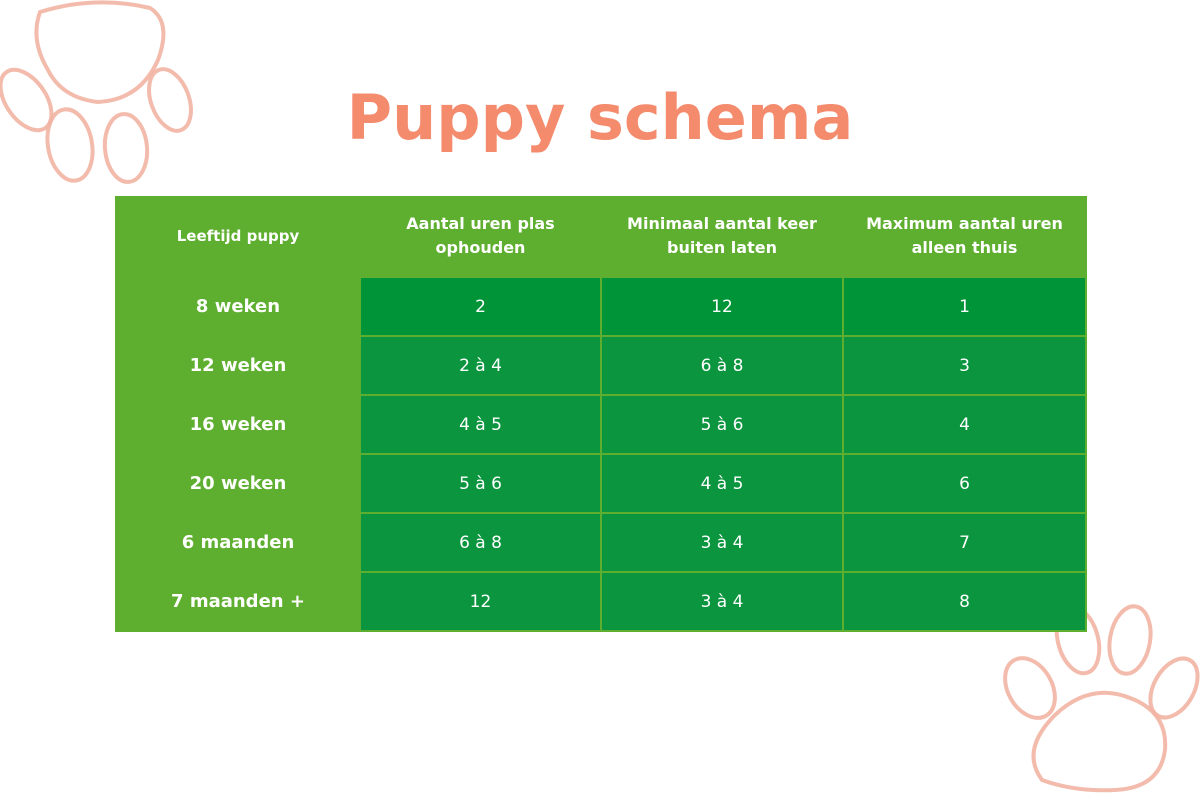 The image size is (1200, 800). What do you see at coordinates (238, 424) in the screenshot?
I see `age-cell: 16 weken` at bounding box center [238, 424].